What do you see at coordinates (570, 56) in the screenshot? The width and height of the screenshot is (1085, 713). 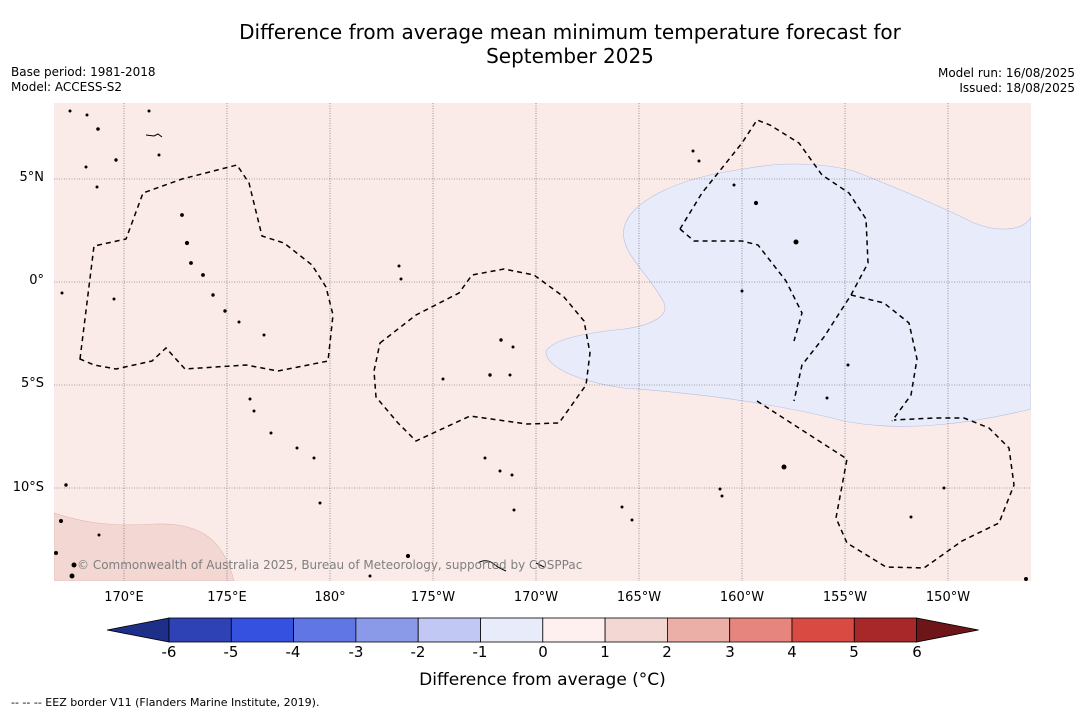 I see `title-line-2: September 2025` at bounding box center [570, 56].